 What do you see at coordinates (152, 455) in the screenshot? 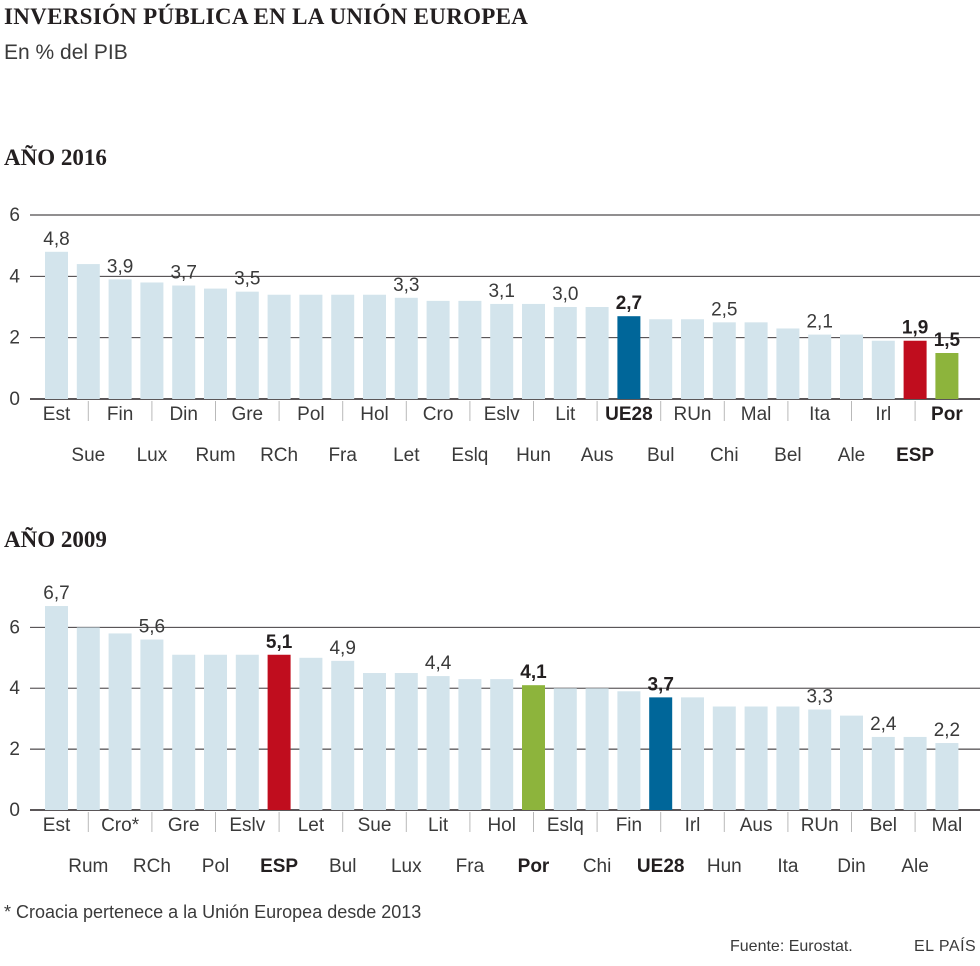
I see `x-tick-label: Lux` at bounding box center [152, 455].